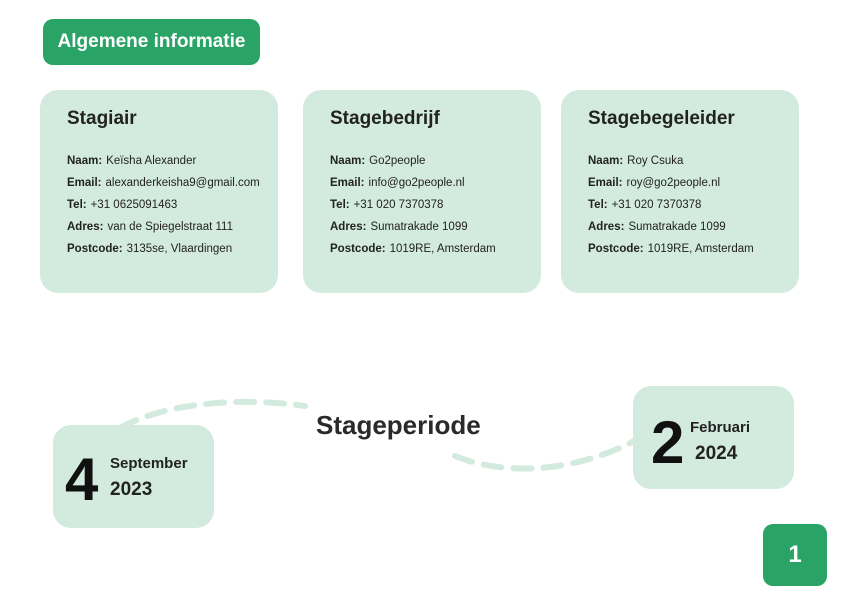 This screenshot has height=595, width=842. Describe the element at coordinates (82, 479) in the screenshot. I see `start-day: 4` at that location.